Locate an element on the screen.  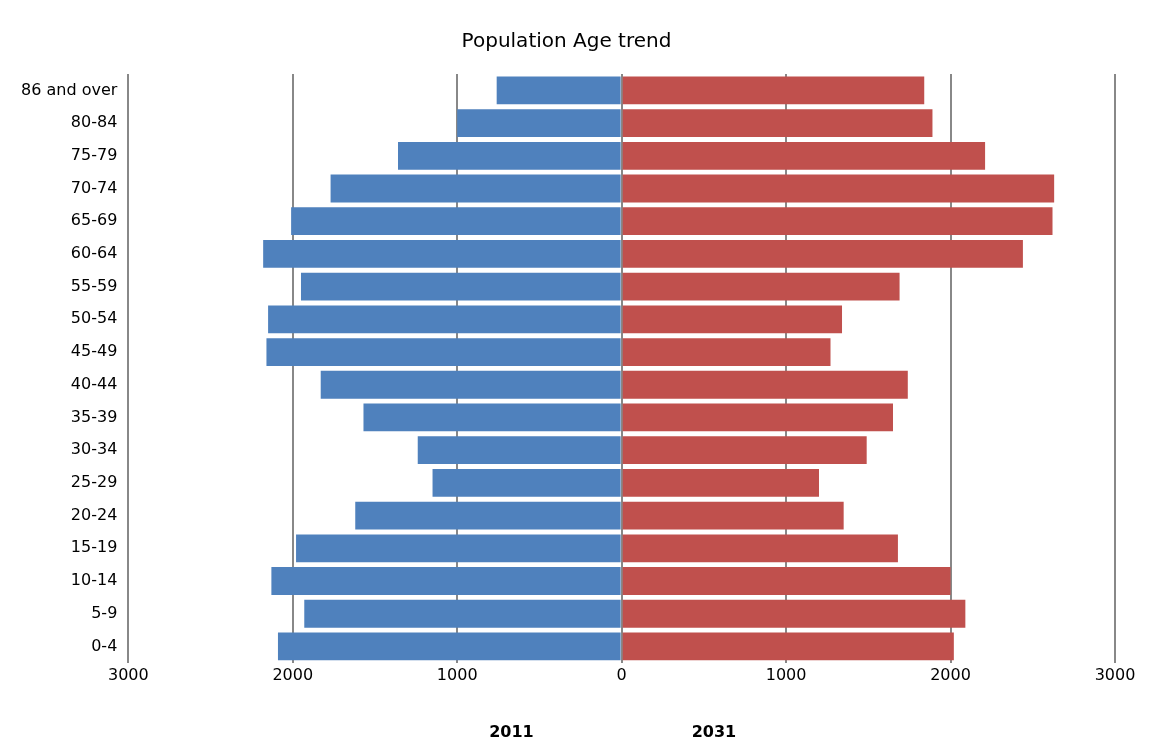
y-tick-label: 70-74 is located at coordinates (94, 187).